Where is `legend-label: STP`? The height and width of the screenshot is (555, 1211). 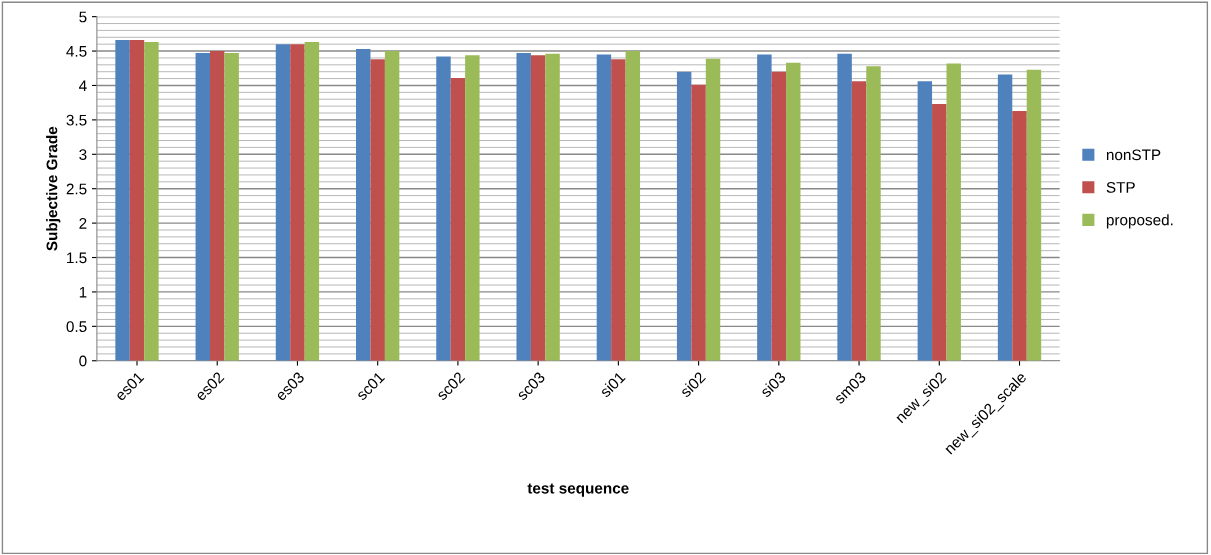
legend-label: STP is located at coordinates (1120, 187).